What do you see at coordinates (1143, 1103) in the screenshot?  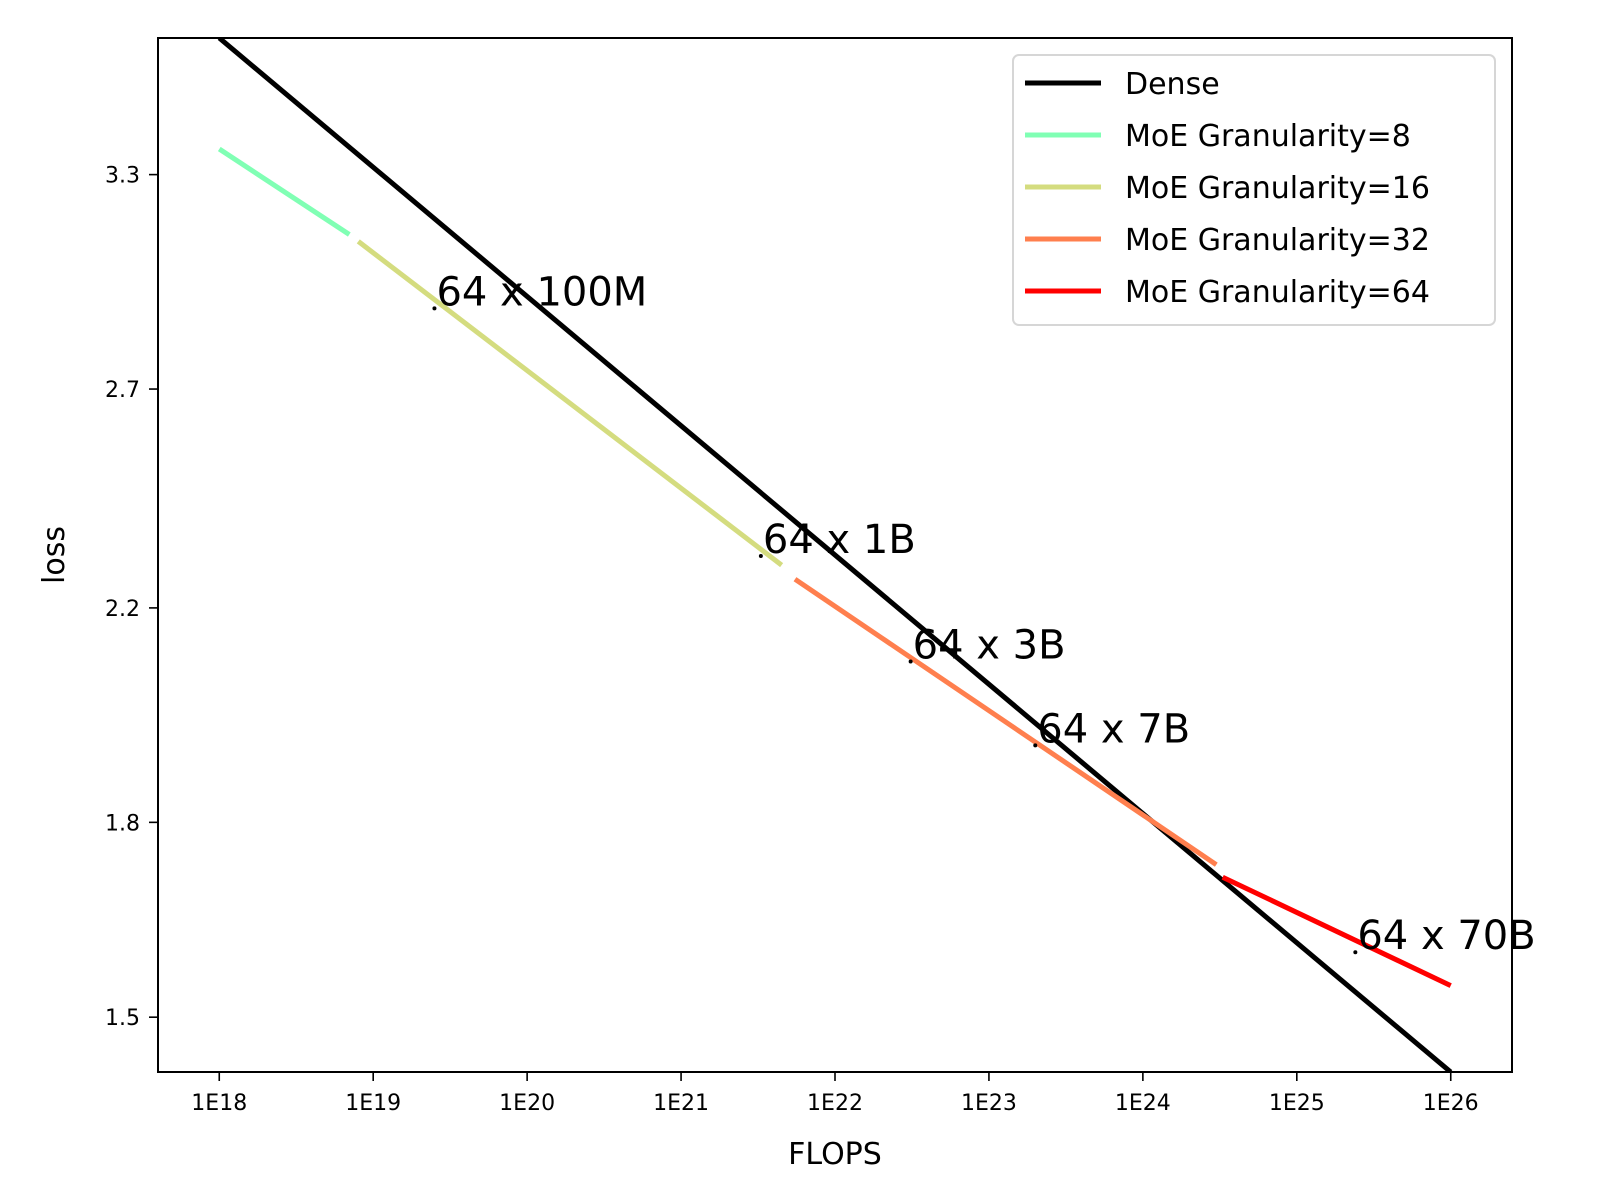 I see `x-tick-label-6: 1E24` at bounding box center [1143, 1103].